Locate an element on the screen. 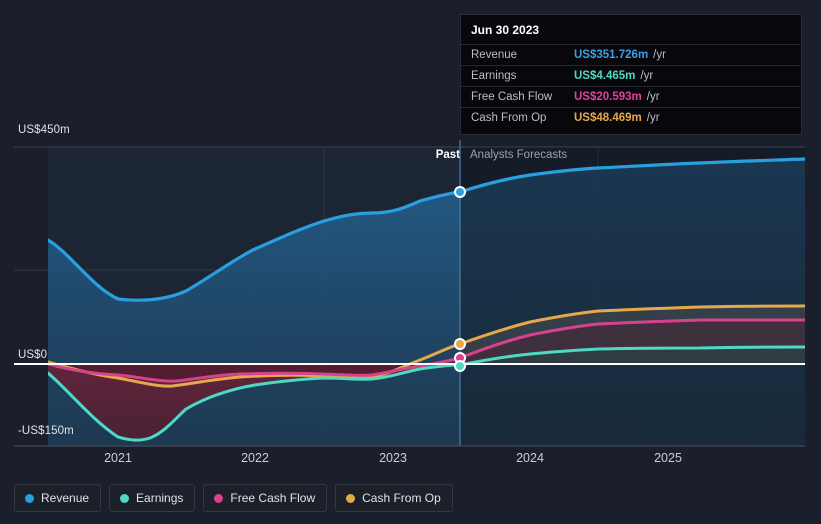 The width and height of the screenshot is (821, 524). tooltip-label-revenue: Revenue is located at coordinates (494, 55).